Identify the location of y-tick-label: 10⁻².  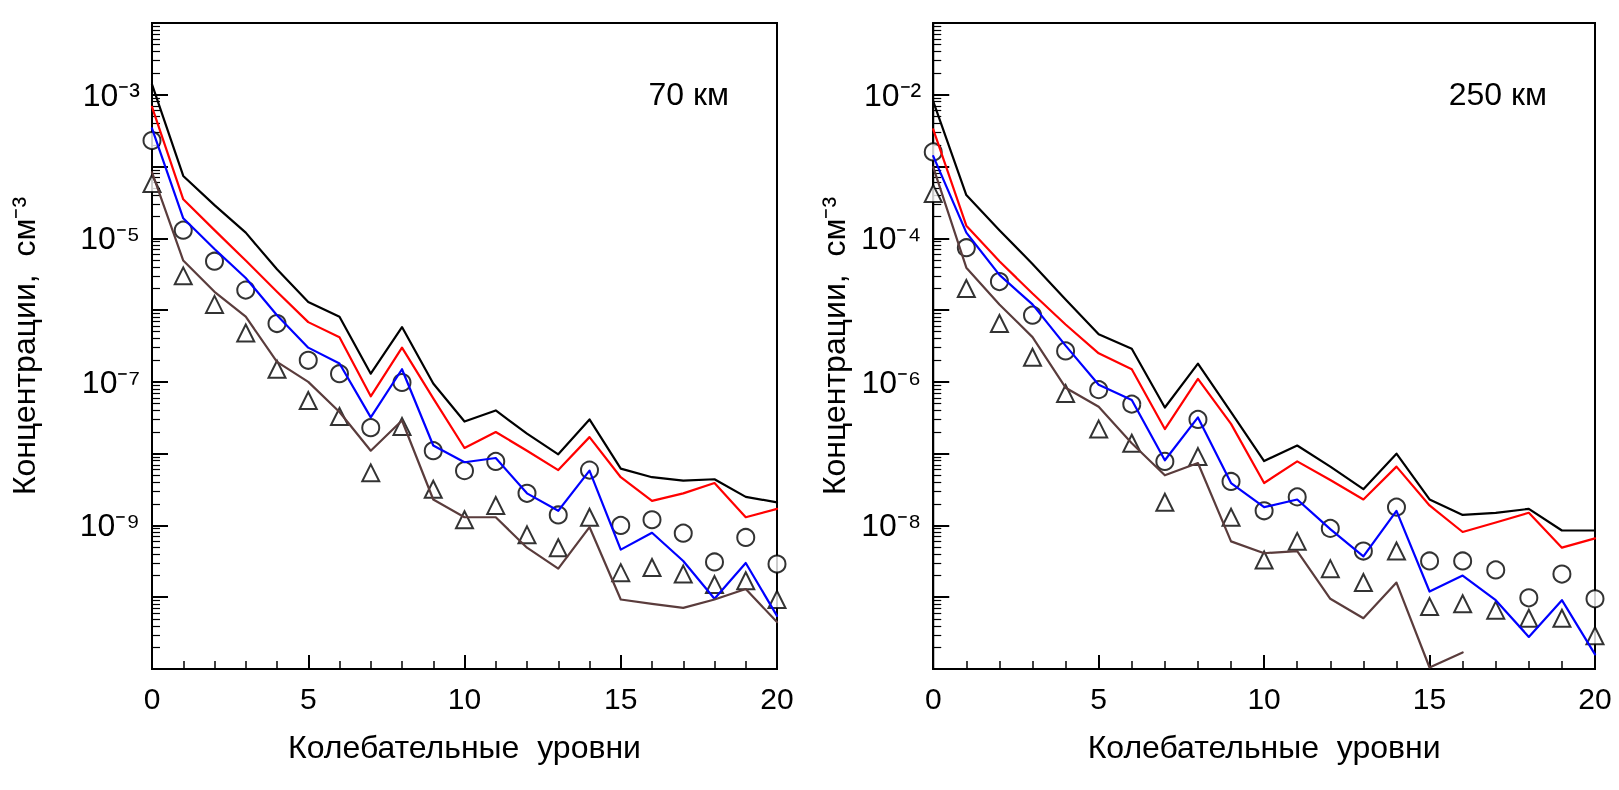
(892, 94).